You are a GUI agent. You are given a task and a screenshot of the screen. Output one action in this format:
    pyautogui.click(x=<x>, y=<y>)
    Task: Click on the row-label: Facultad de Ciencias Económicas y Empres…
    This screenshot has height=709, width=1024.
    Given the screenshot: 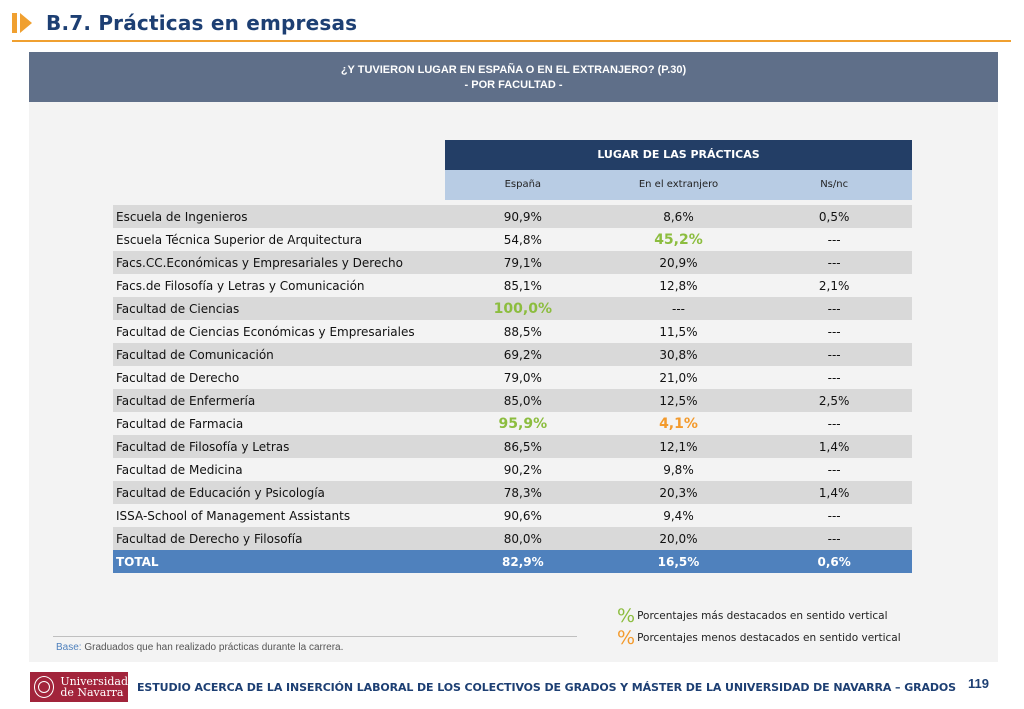 What is the action you would take?
    pyautogui.click(x=265, y=331)
    